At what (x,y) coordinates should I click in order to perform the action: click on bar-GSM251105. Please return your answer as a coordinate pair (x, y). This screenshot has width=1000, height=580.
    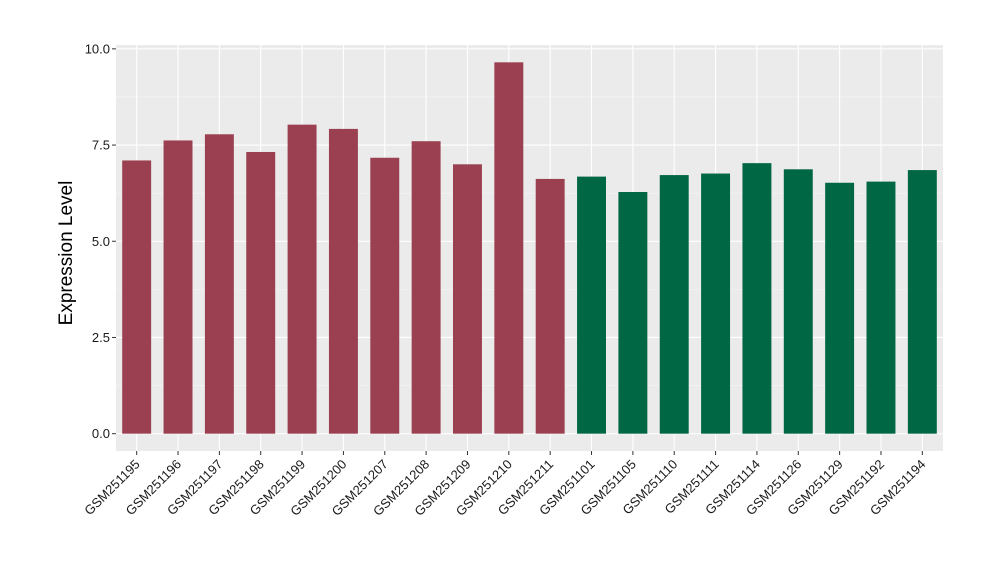
    Looking at the image, I should click on (633, 313).